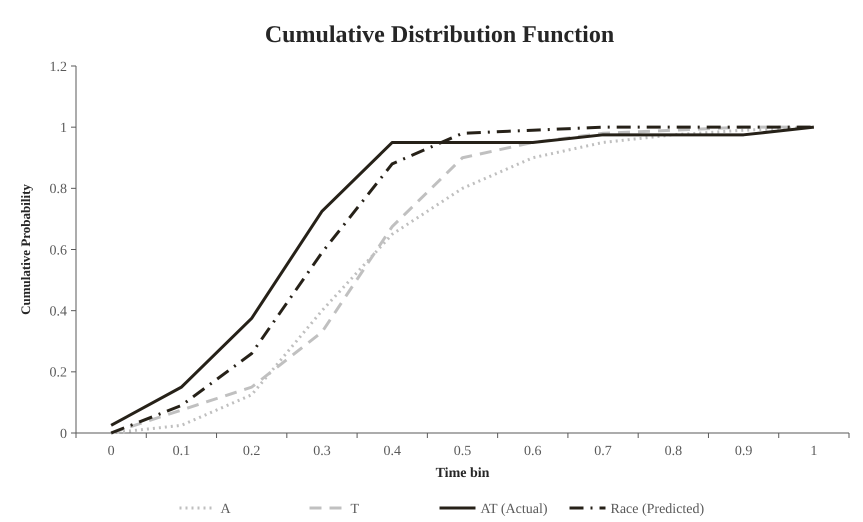  What do you see at coordinates (181, 451) in the screenshot?
I see `x-tick-label: 0.1` at bounding box center [181, 451].